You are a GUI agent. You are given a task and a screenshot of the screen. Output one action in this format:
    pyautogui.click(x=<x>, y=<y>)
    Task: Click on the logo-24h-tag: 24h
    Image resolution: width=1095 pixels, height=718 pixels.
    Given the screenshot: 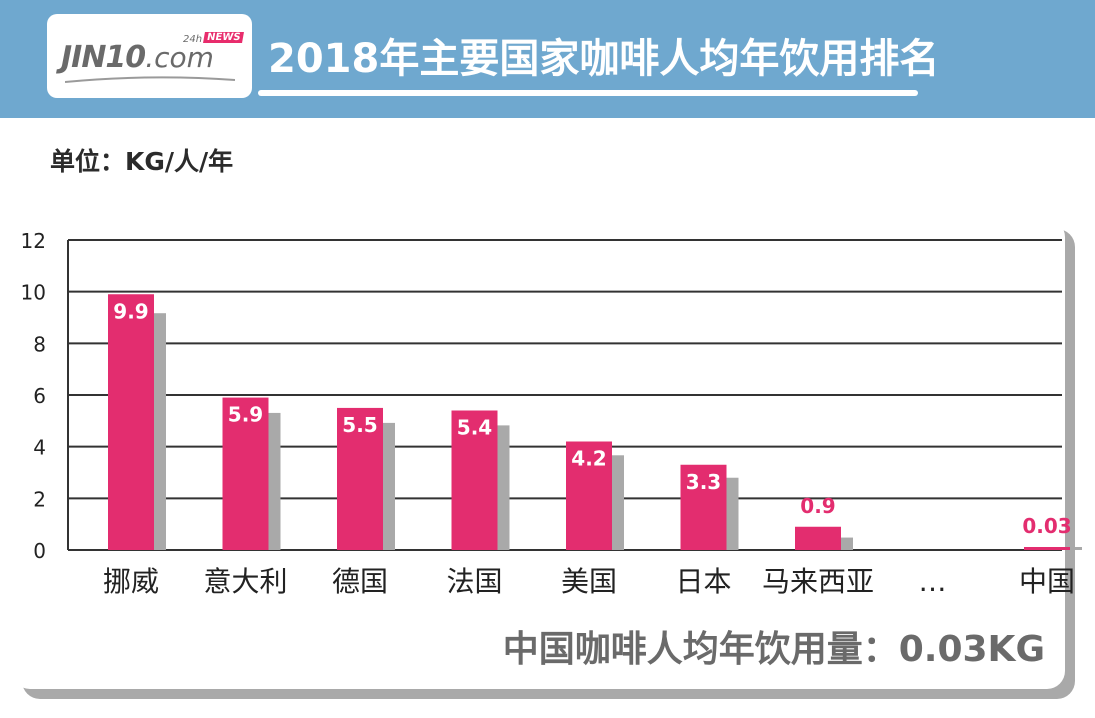 What is the action you would take?
    pyautogui.click(x=193, y=39)
    